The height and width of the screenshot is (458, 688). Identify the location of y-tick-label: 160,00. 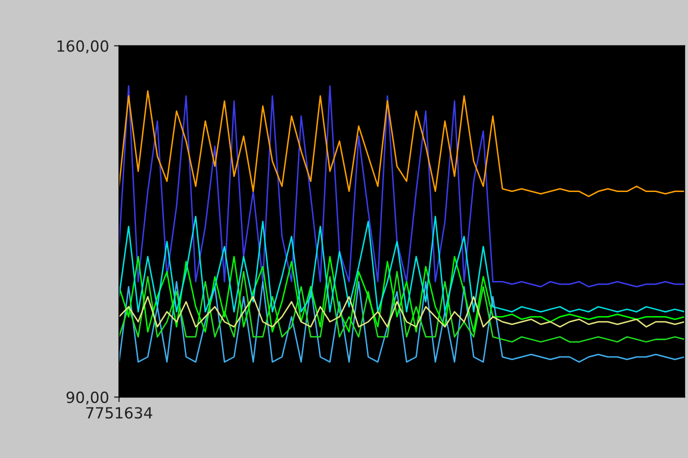
(83, 47).